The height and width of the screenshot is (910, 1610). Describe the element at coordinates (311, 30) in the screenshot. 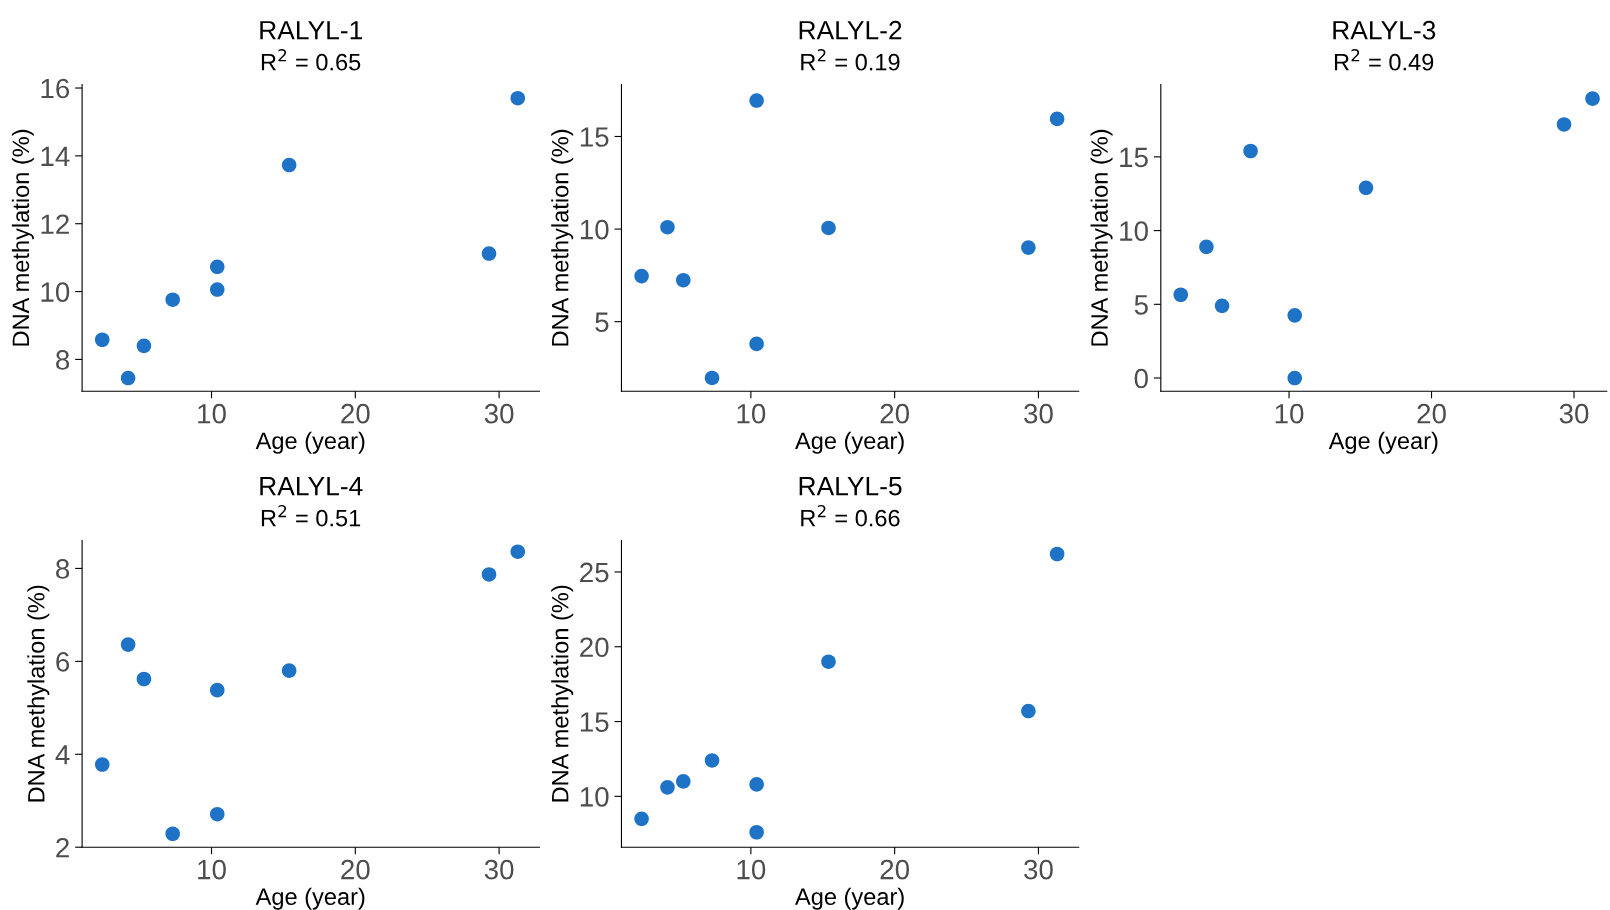

I see `chart-title: RALYL-1` at that location.